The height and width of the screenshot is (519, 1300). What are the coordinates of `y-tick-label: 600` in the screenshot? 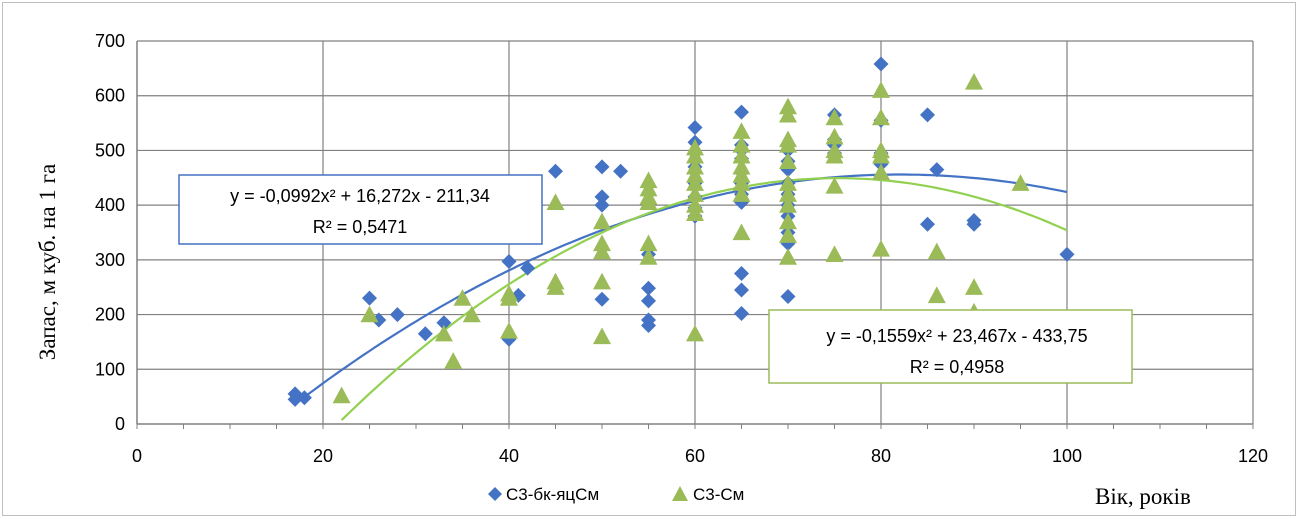 It's located at (110, 96).